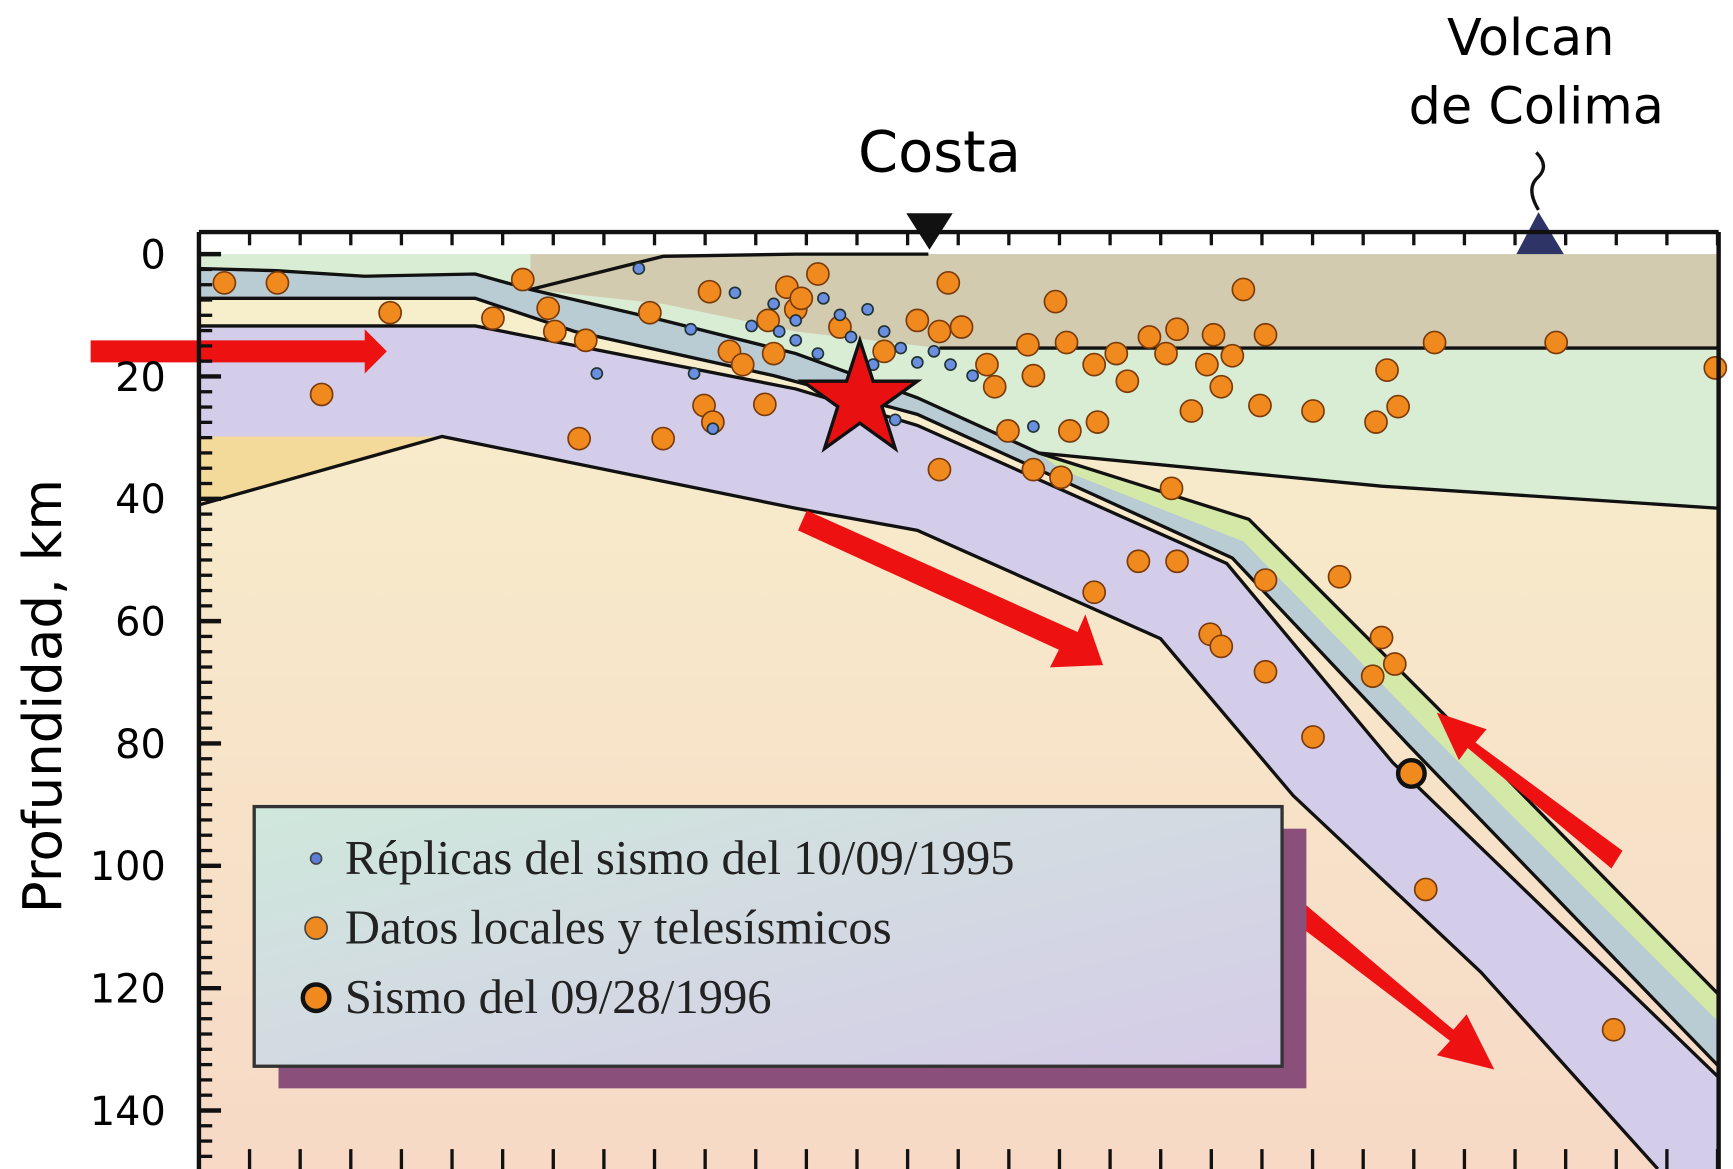 Image resolution: width=1733 pixels, height=1169 pixels. What do you see at coordinates (1530, 37) in the screenshot?
I see `volcano-label: Volcan` at bounding box center [1530, 37].